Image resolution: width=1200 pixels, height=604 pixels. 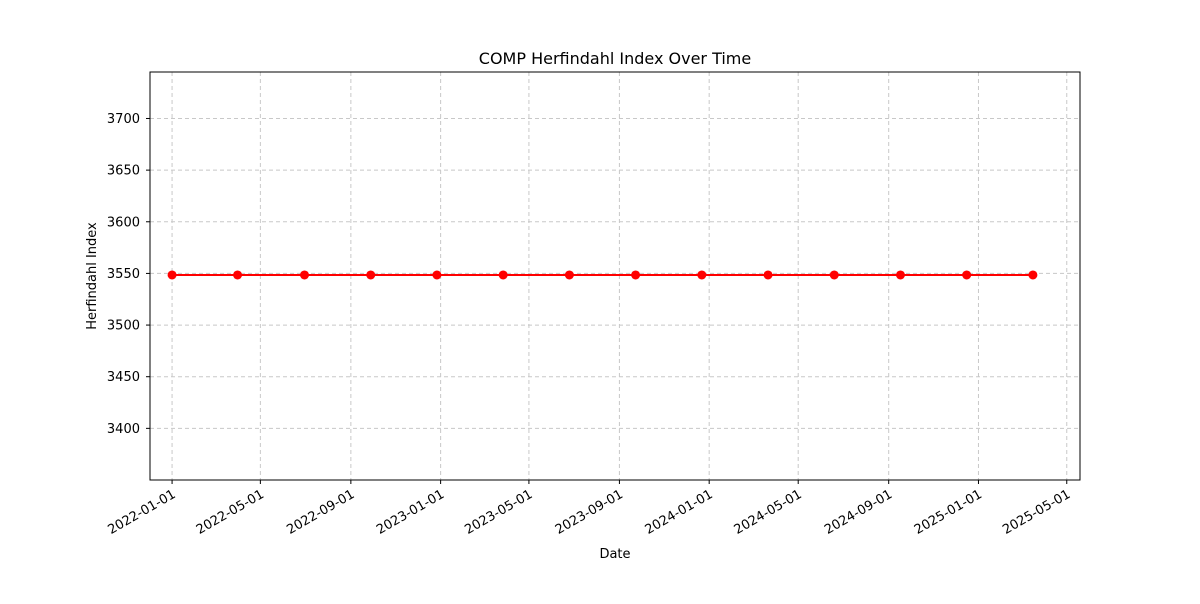 What do you see at coordinates (679, 512) in the screenshot?
I see `x-tick-label: 2024-01-01` at bounding box center [679, 512].